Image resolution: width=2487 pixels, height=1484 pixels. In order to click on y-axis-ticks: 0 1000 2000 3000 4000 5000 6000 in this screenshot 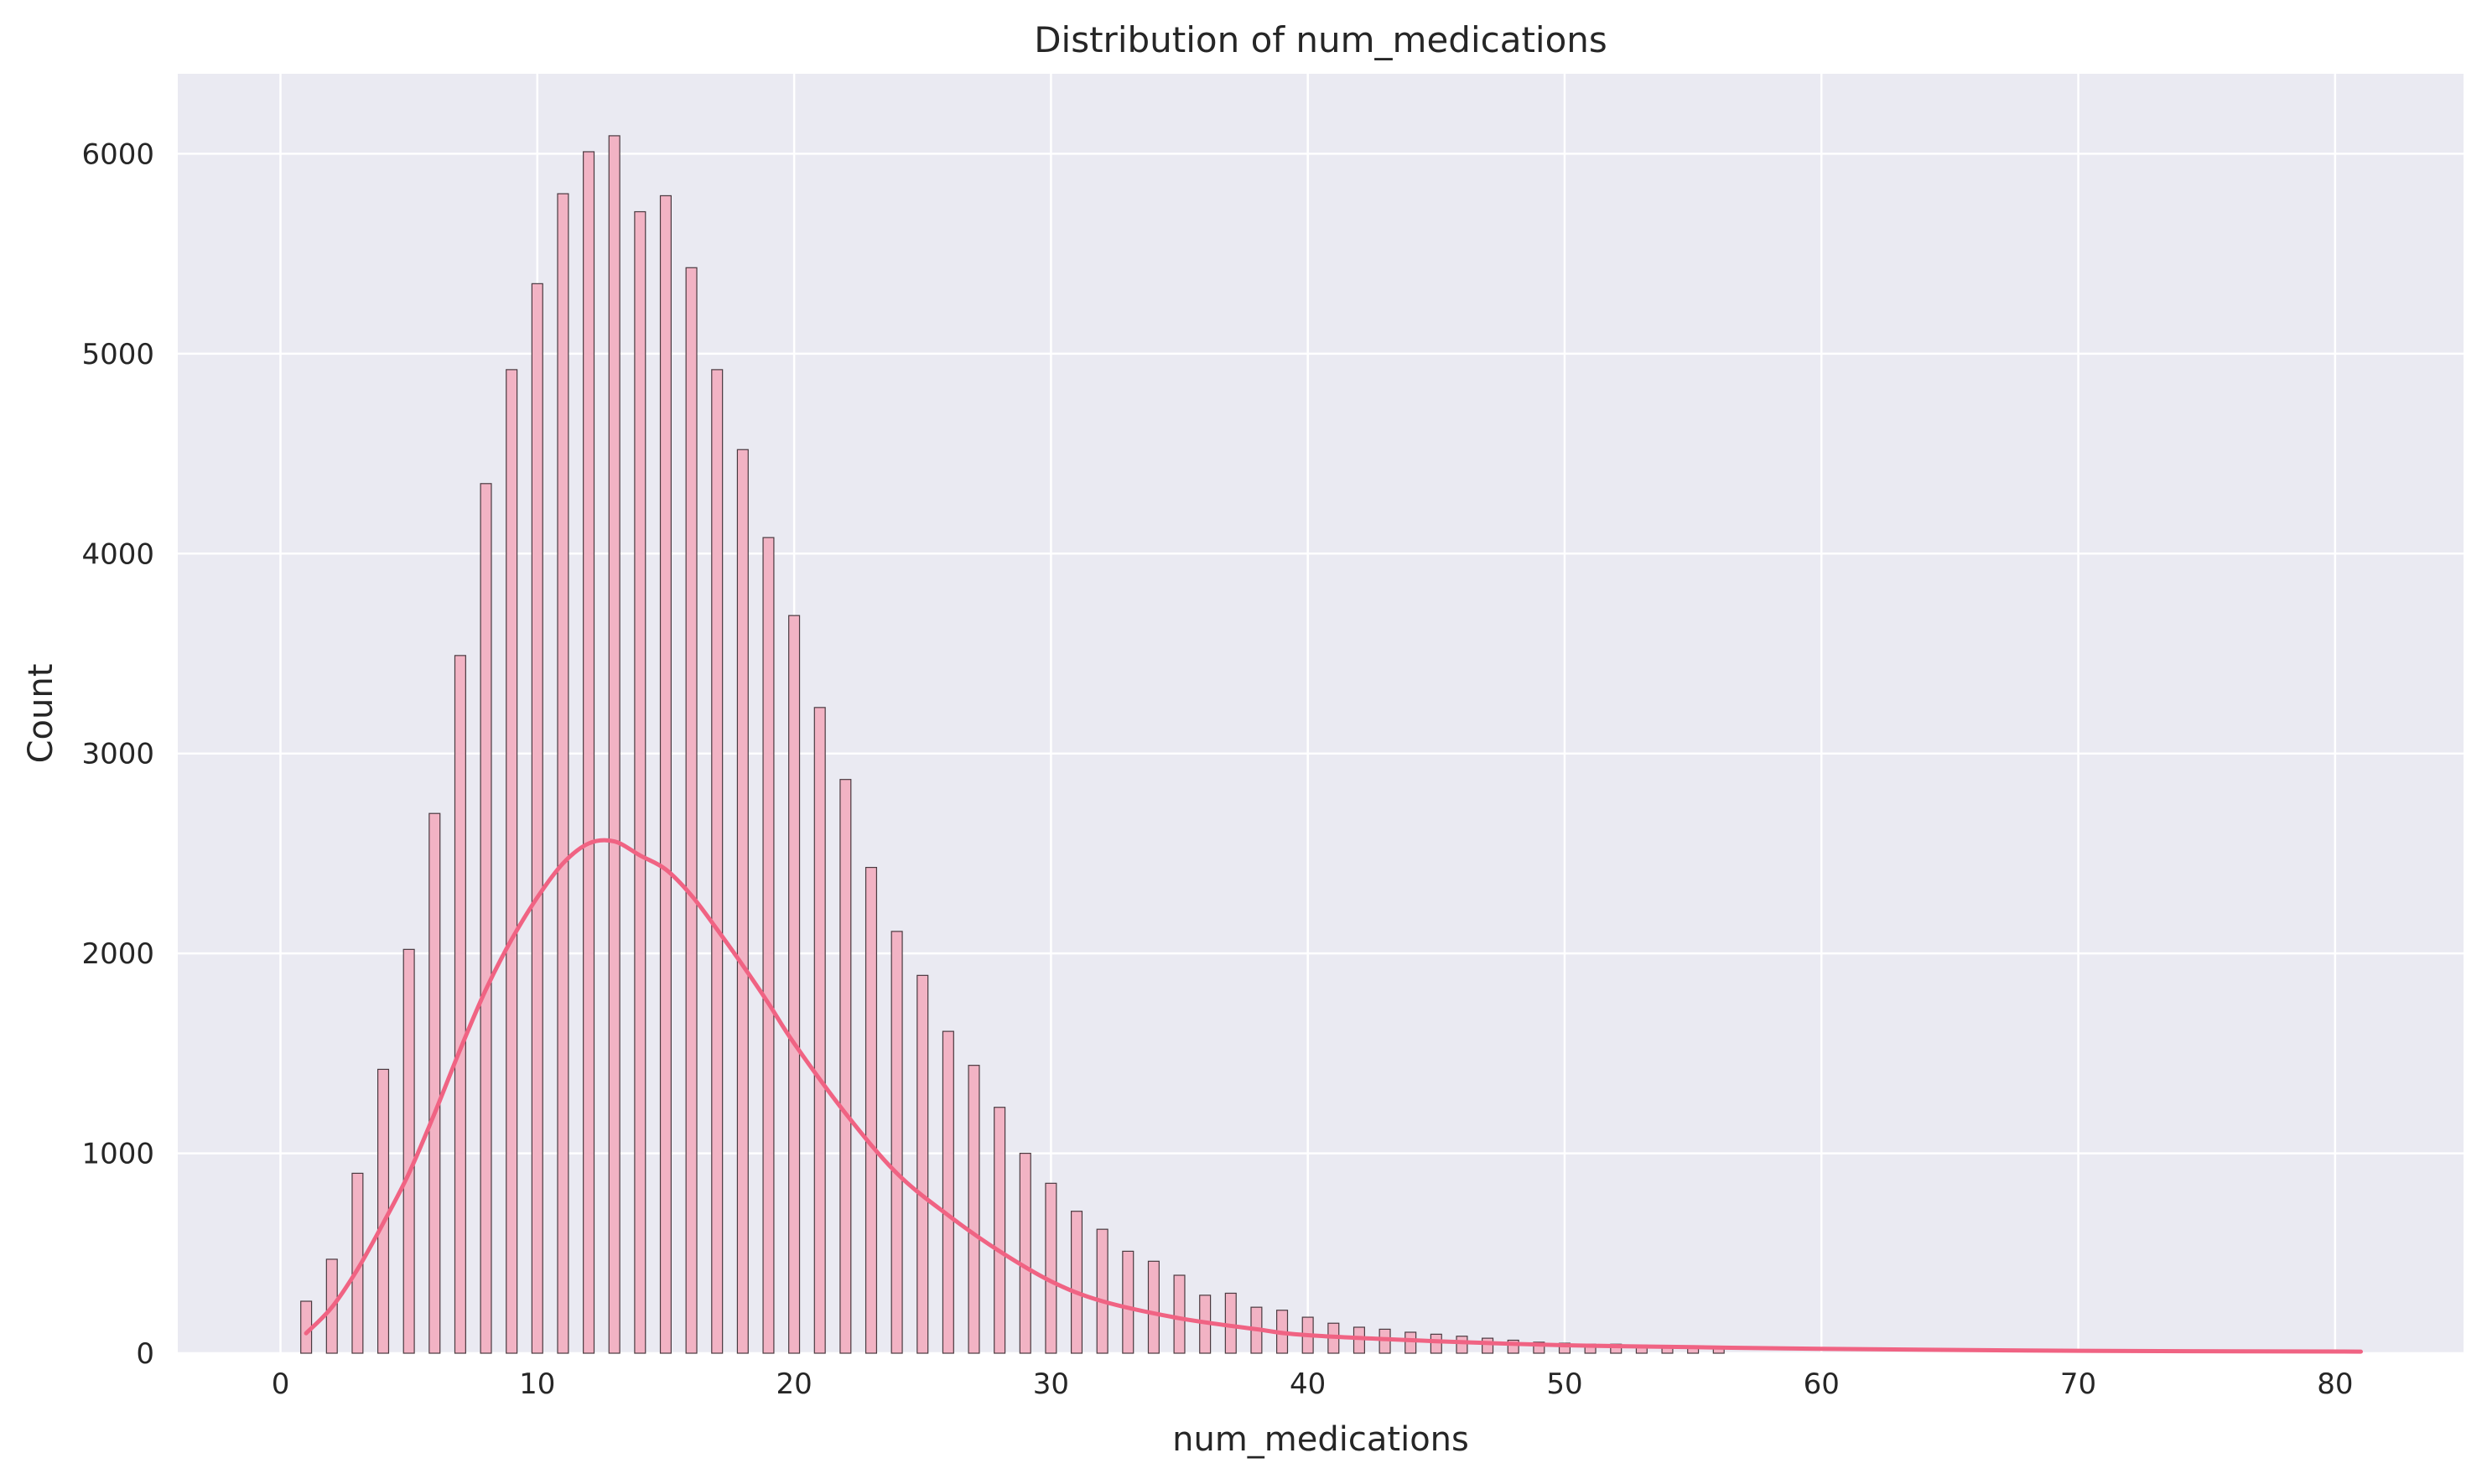, I will do `click(118, 754)`.